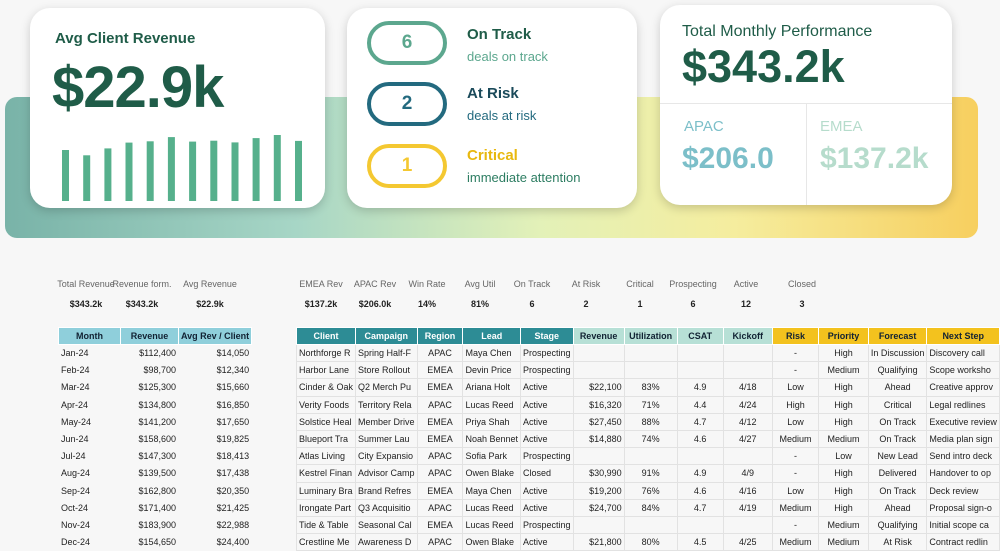 The width and height of the screenshot is (1000, 551). What do you see at coordinates (386, 473) in the screenshot?
I see `table-cell: Advisor Camp` at bounding box center [386, 473].